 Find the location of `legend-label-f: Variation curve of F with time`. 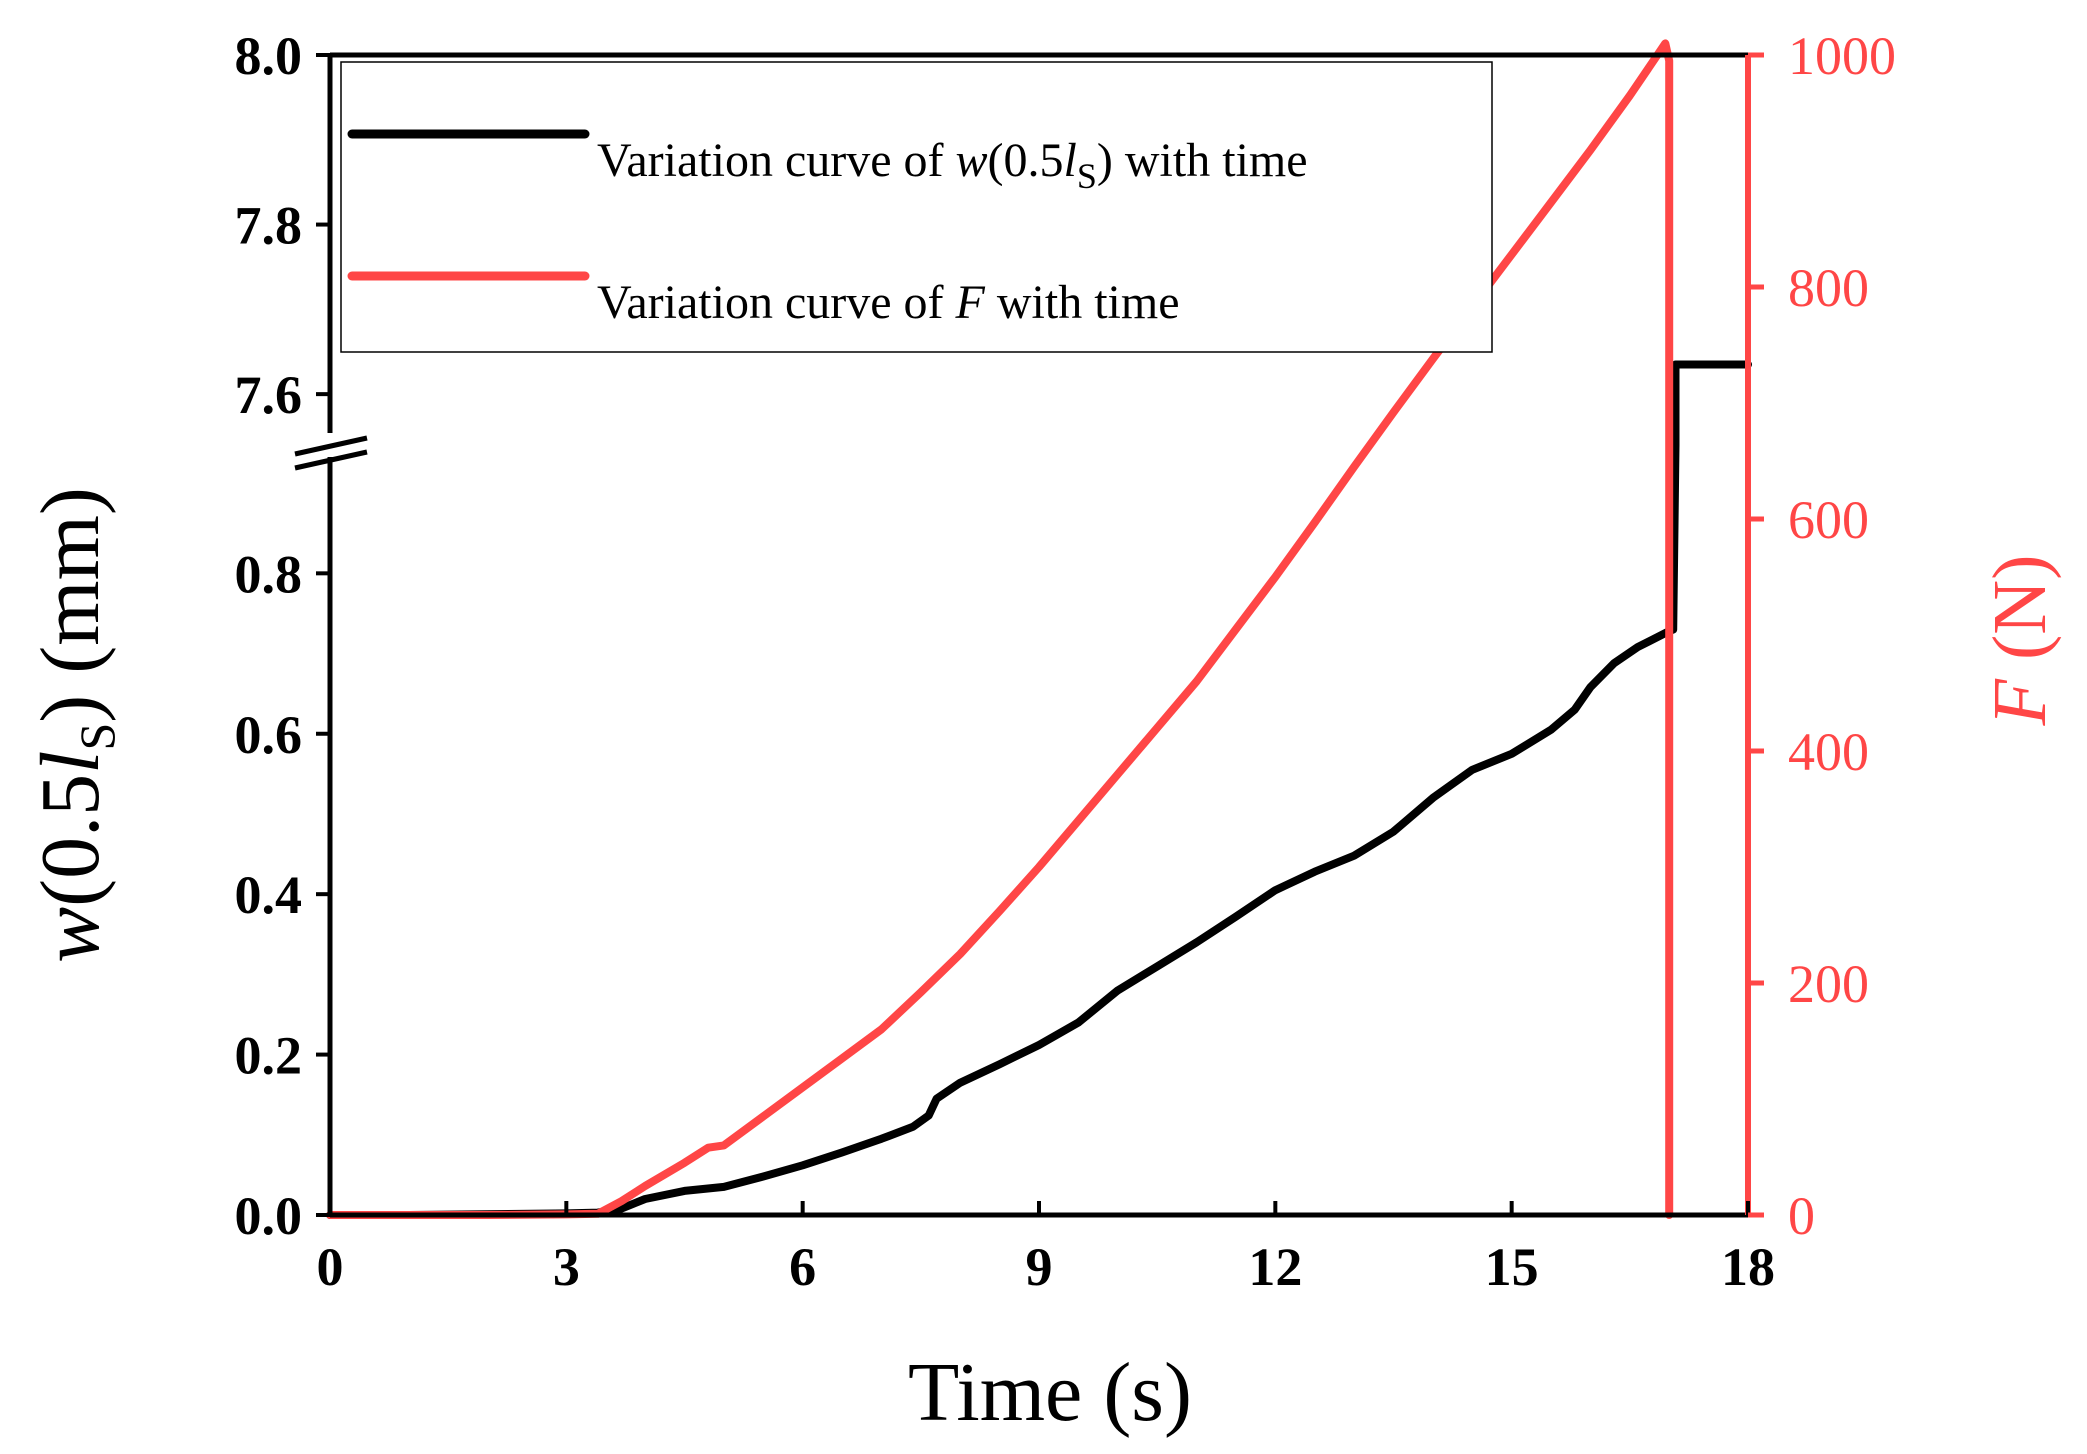

legend-label-f: Variation curve of F with time is located at coordinates (888, 302).